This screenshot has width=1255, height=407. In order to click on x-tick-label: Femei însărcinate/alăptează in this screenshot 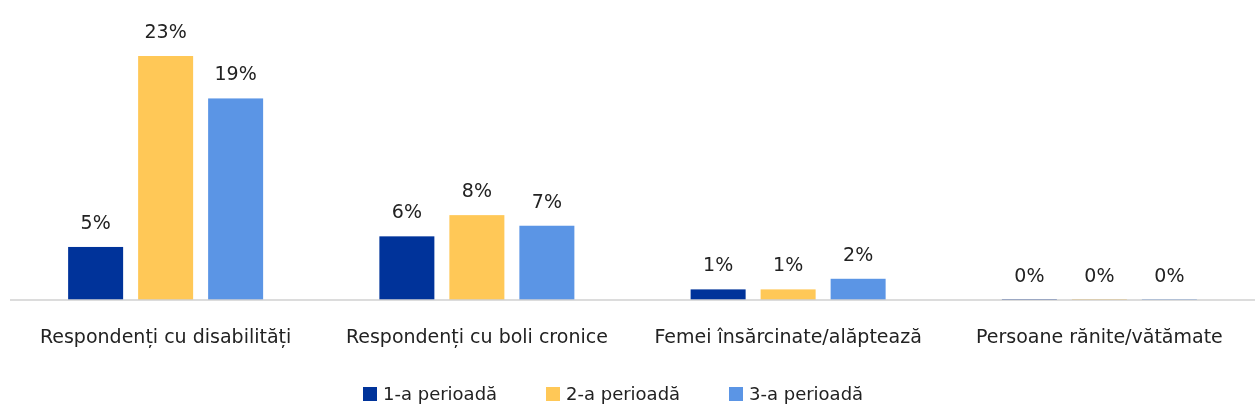, I will do `click(788, 336)`.